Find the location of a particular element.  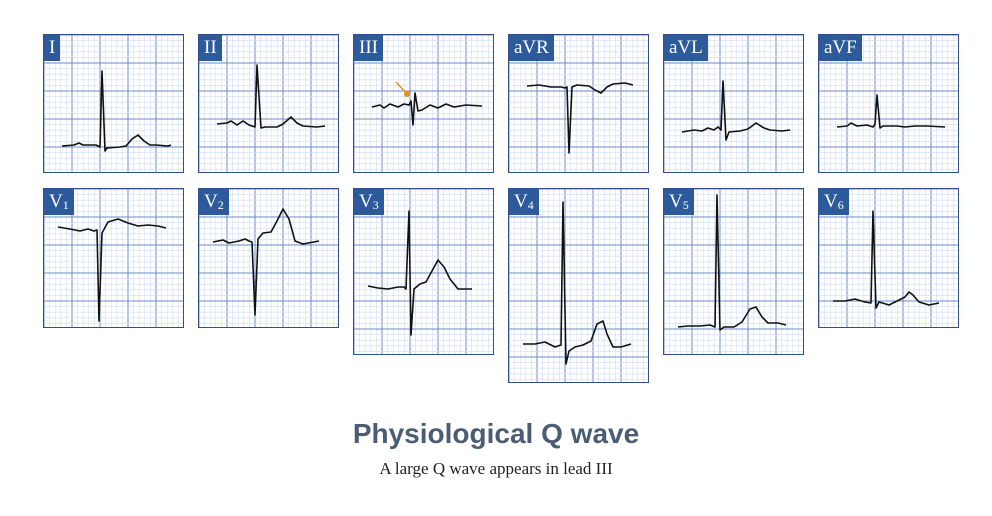

ecg-trace-lead-I is located at coordinates (113, 103).